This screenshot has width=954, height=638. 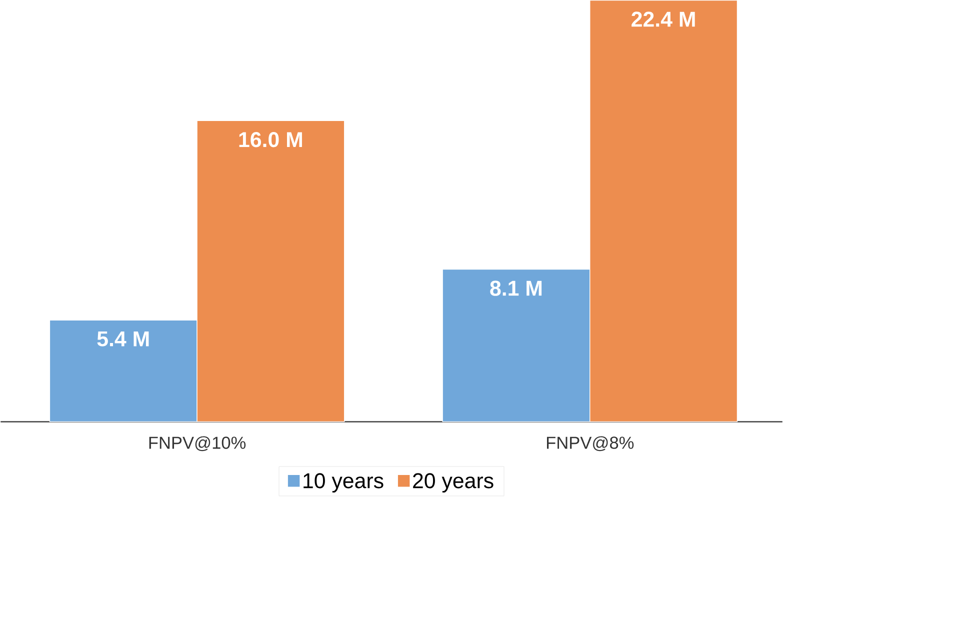 What do you see at coordinates (344, 483) in the screenshot?
I see `legend-label: 10 years` at bounding box center [344, 483].